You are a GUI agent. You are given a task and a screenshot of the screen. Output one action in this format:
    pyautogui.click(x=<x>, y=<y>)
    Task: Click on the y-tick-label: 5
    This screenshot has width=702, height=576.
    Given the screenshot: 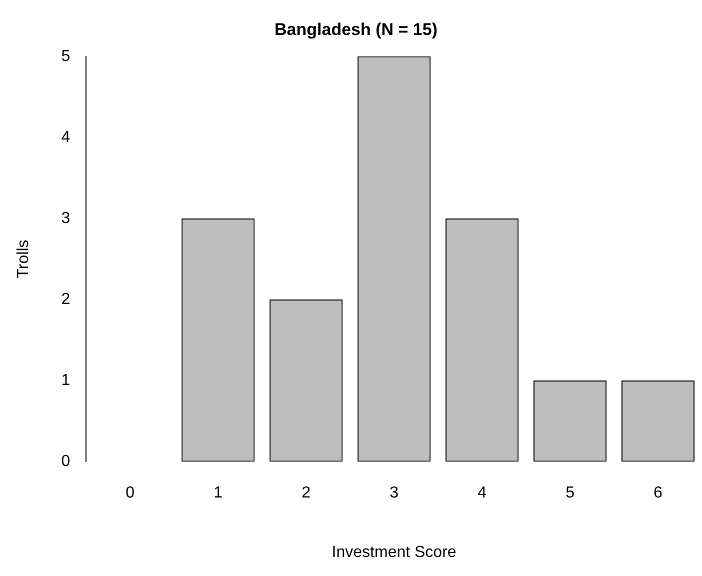 What is the action you would take?
    pyautogui.click(x=65, y=56)
    